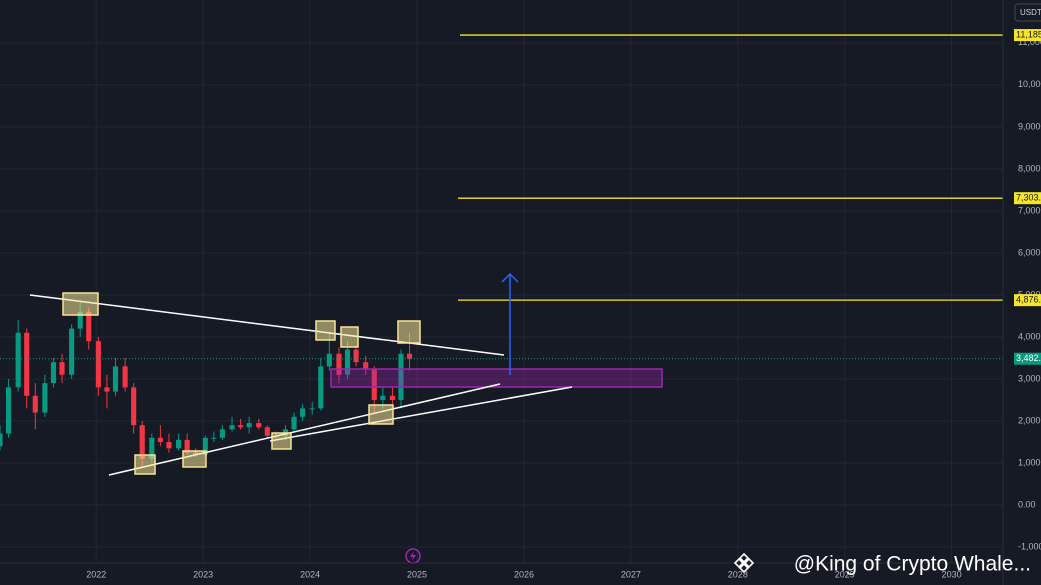 The width and height of the screenshot is (1041, 585). What do you see at coordinates (524, 574) in the screenshot?
I see `x-tick-label: 2026` at bounding box center [524, 574].